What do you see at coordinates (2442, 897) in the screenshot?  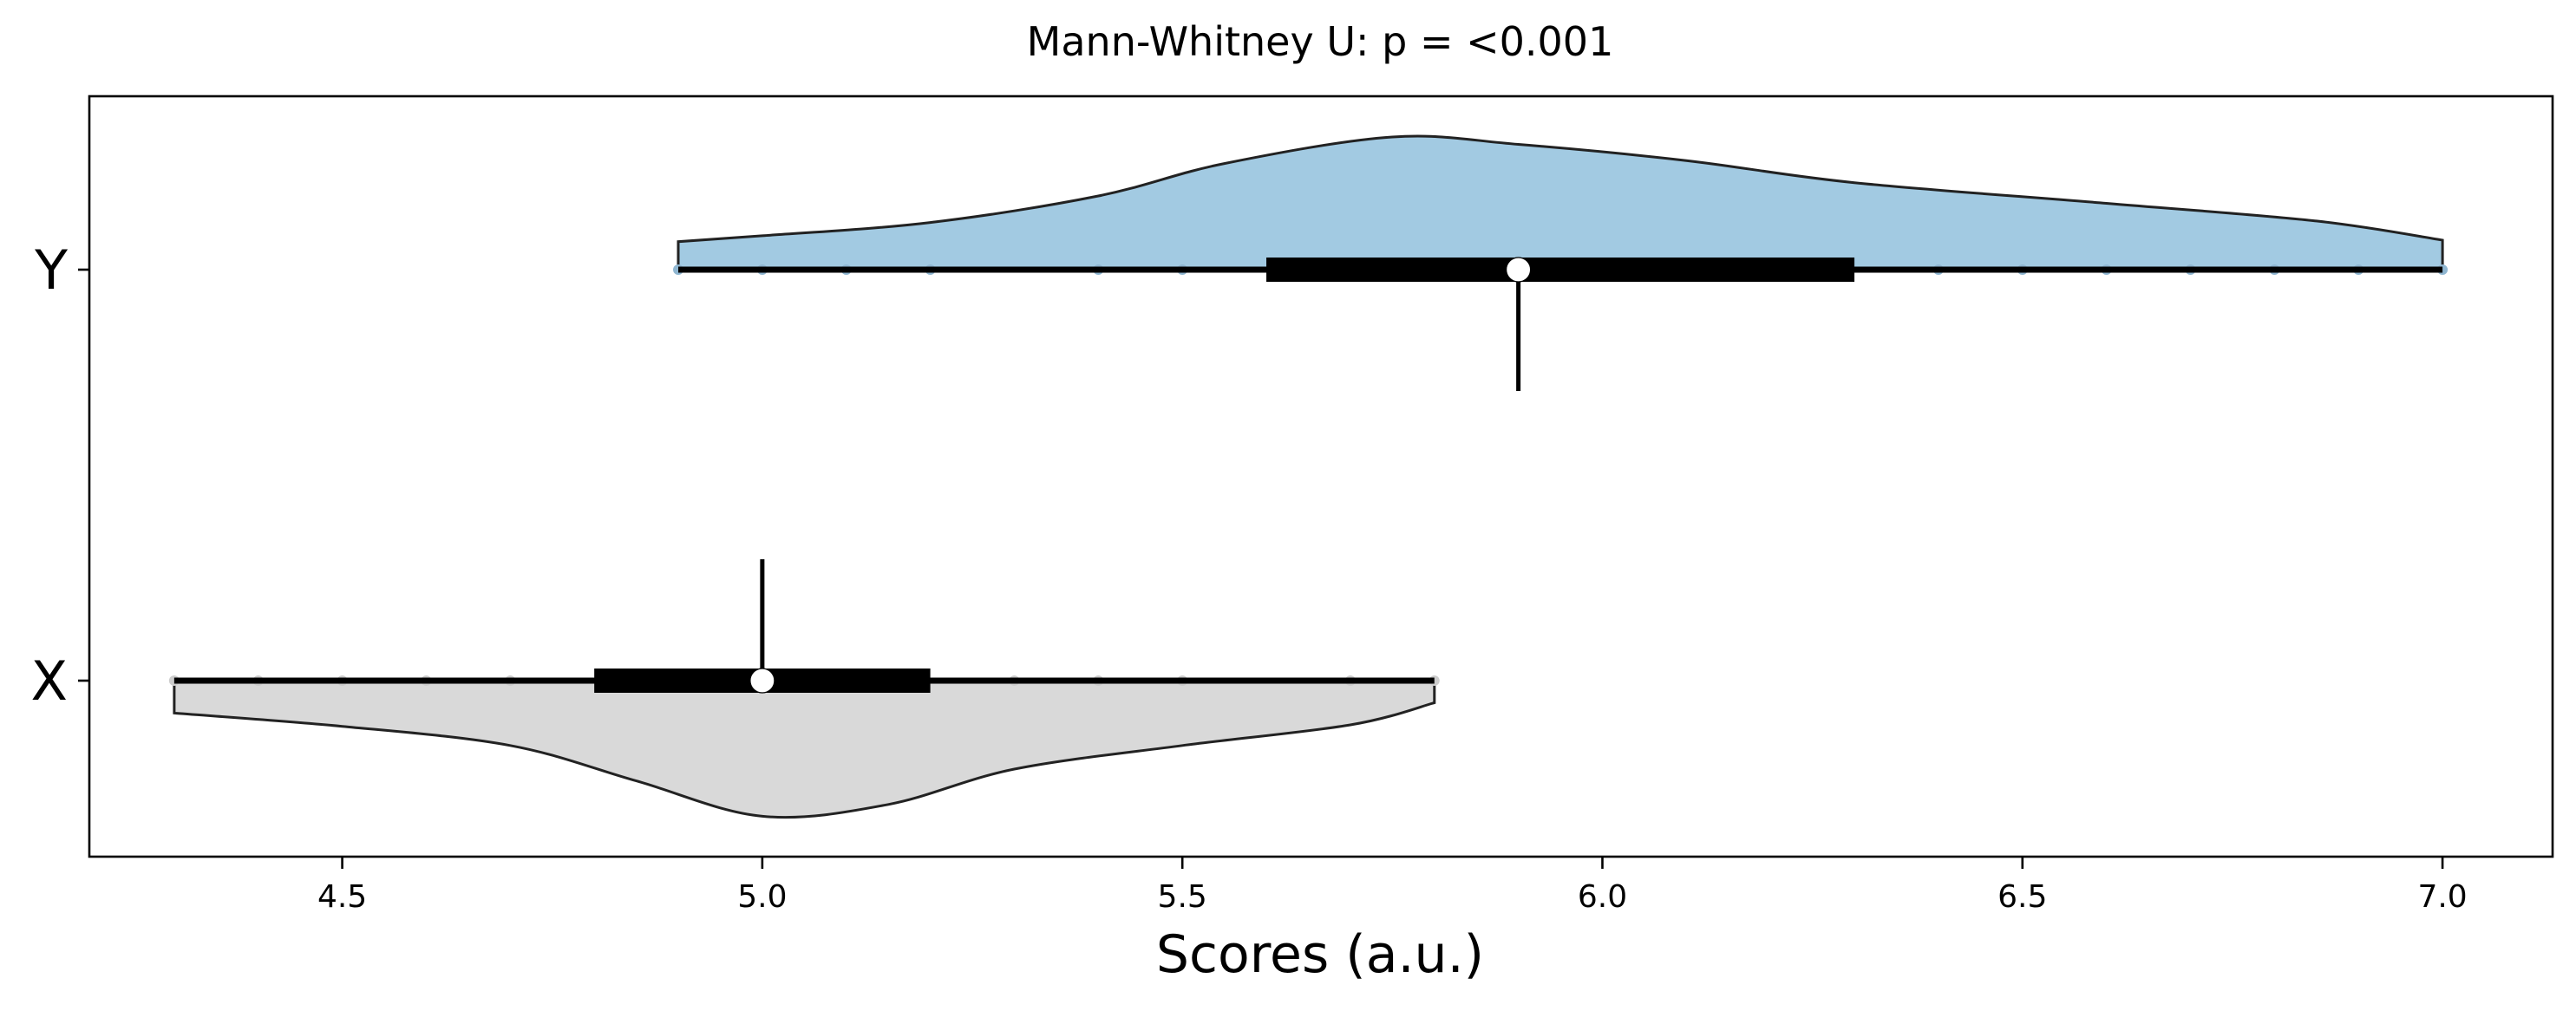 I see `x-tick-label: 7.0` at bounding box center [2442, 897].